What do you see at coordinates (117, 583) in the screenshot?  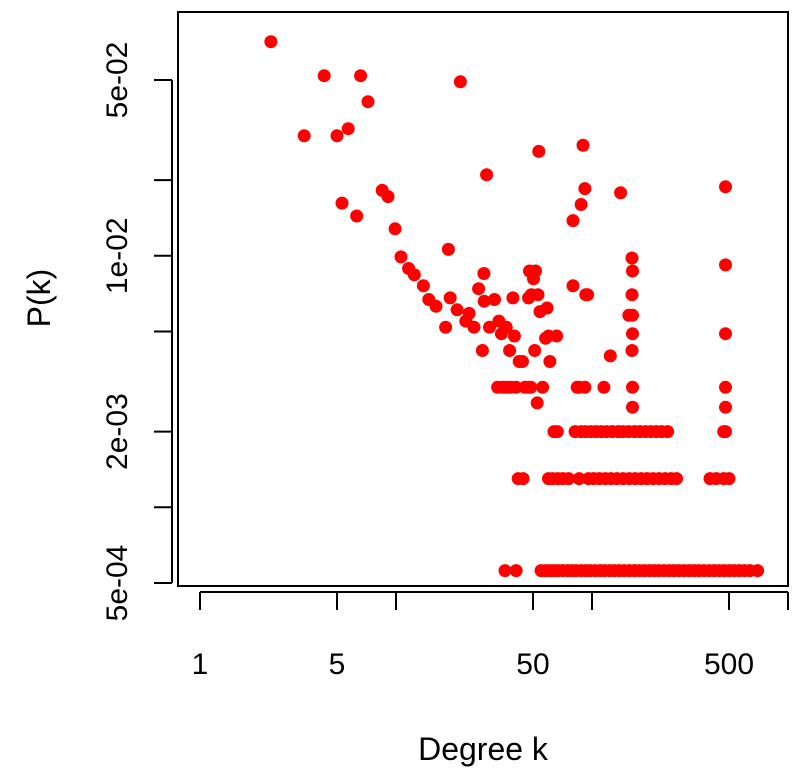 I see `y-tick-label: 5e-04` at bounding box center [117, 583].